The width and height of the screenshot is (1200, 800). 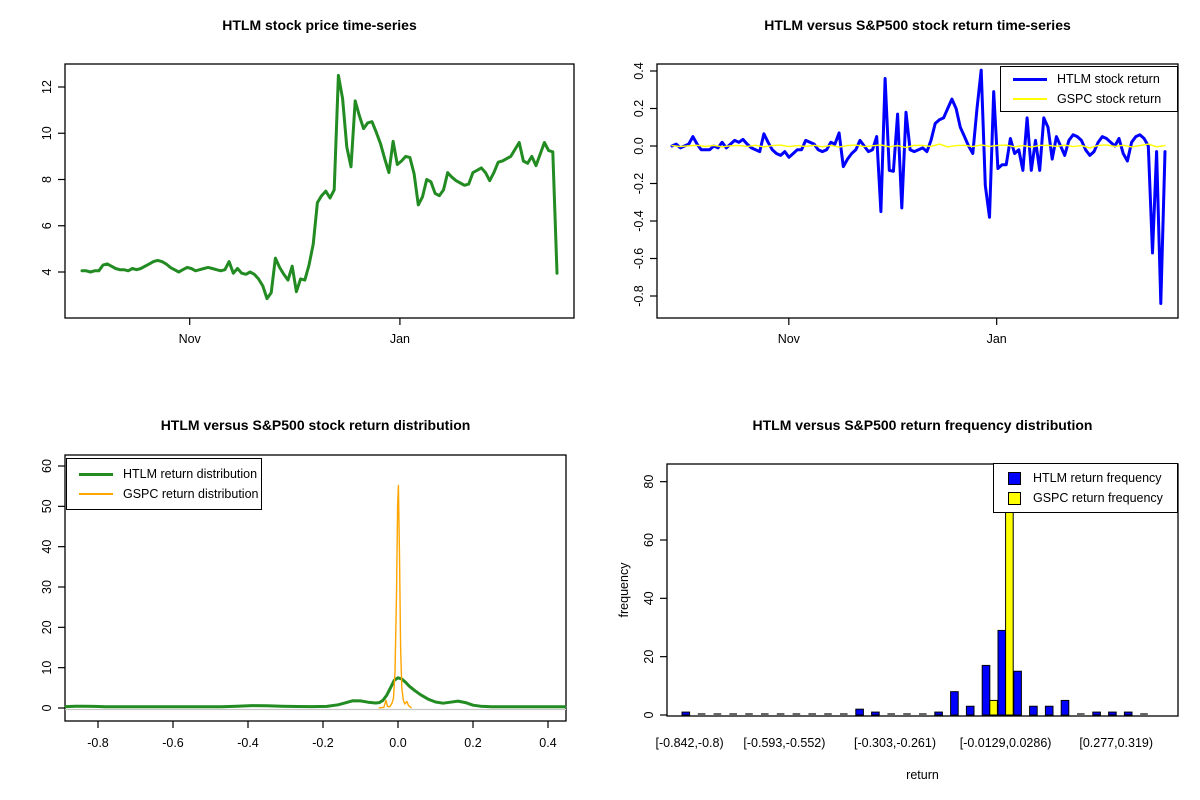 What do you see at coordinates (1014, 478) in the screenshot?
I see `htlm-box-swatch` at bounding box center [1014, 478].